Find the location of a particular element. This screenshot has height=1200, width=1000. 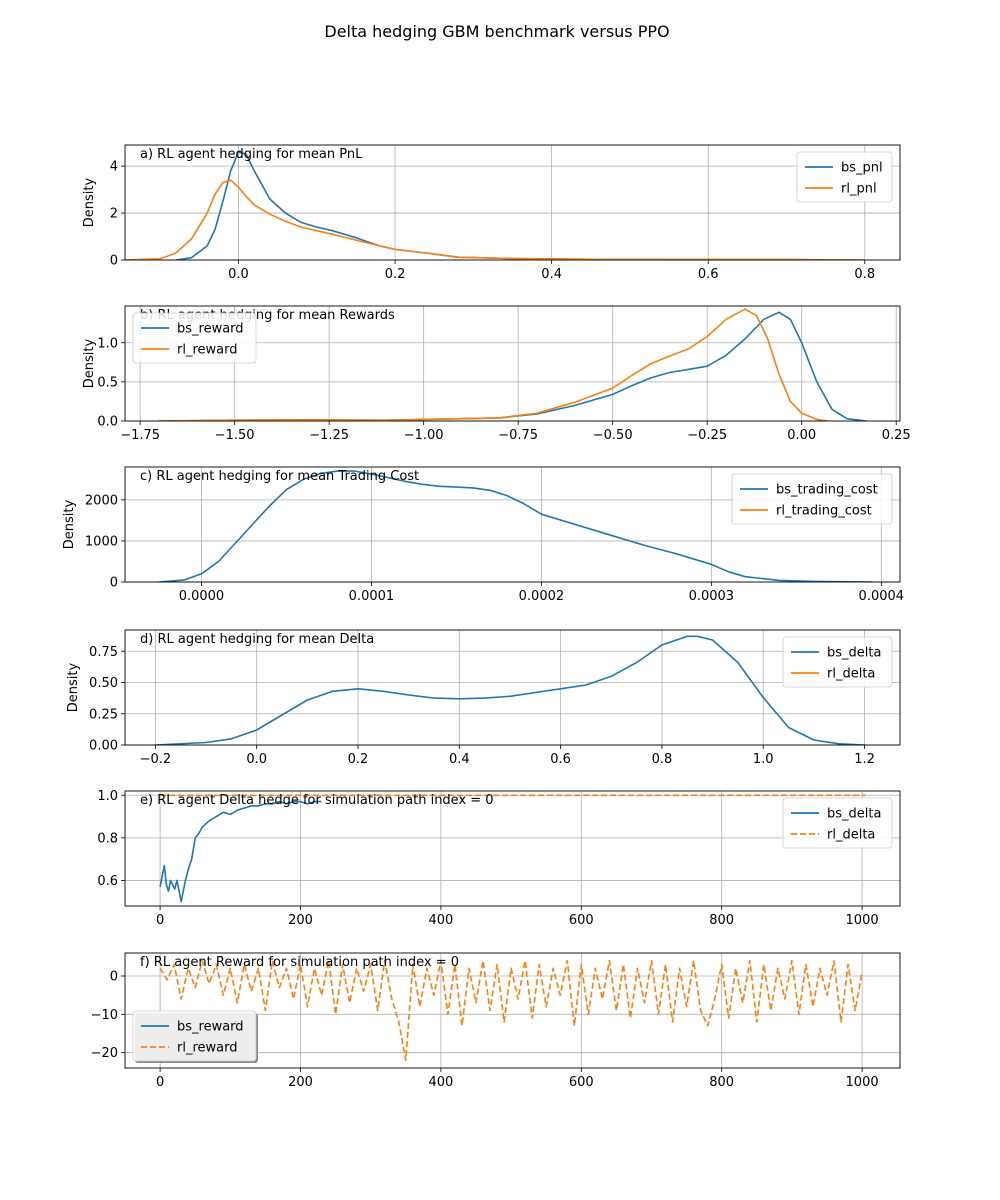

x-tick-label: 0.0002 is located at coordinates (542, 596).